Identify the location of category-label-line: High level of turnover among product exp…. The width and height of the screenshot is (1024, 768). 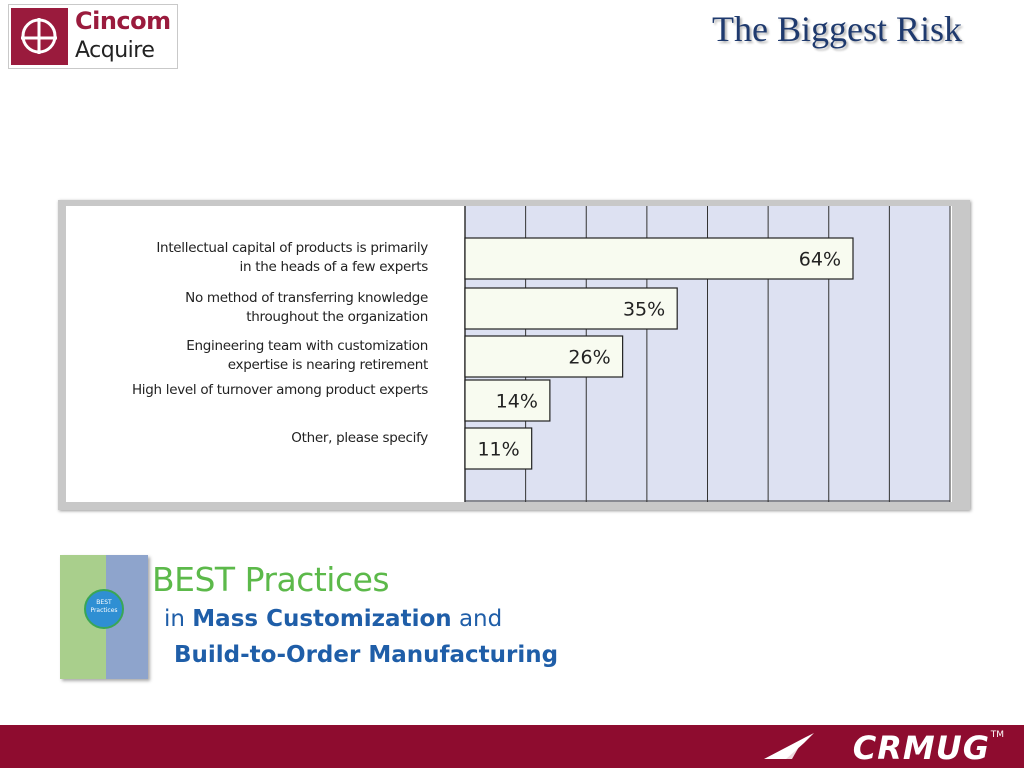
(279, 389).